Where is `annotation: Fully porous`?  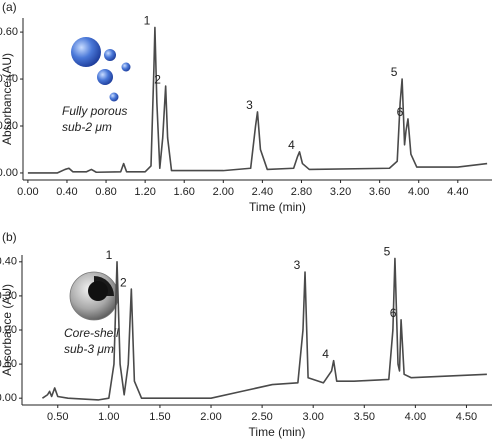 annotation: Fully porous is located at coordinates (94, 111).